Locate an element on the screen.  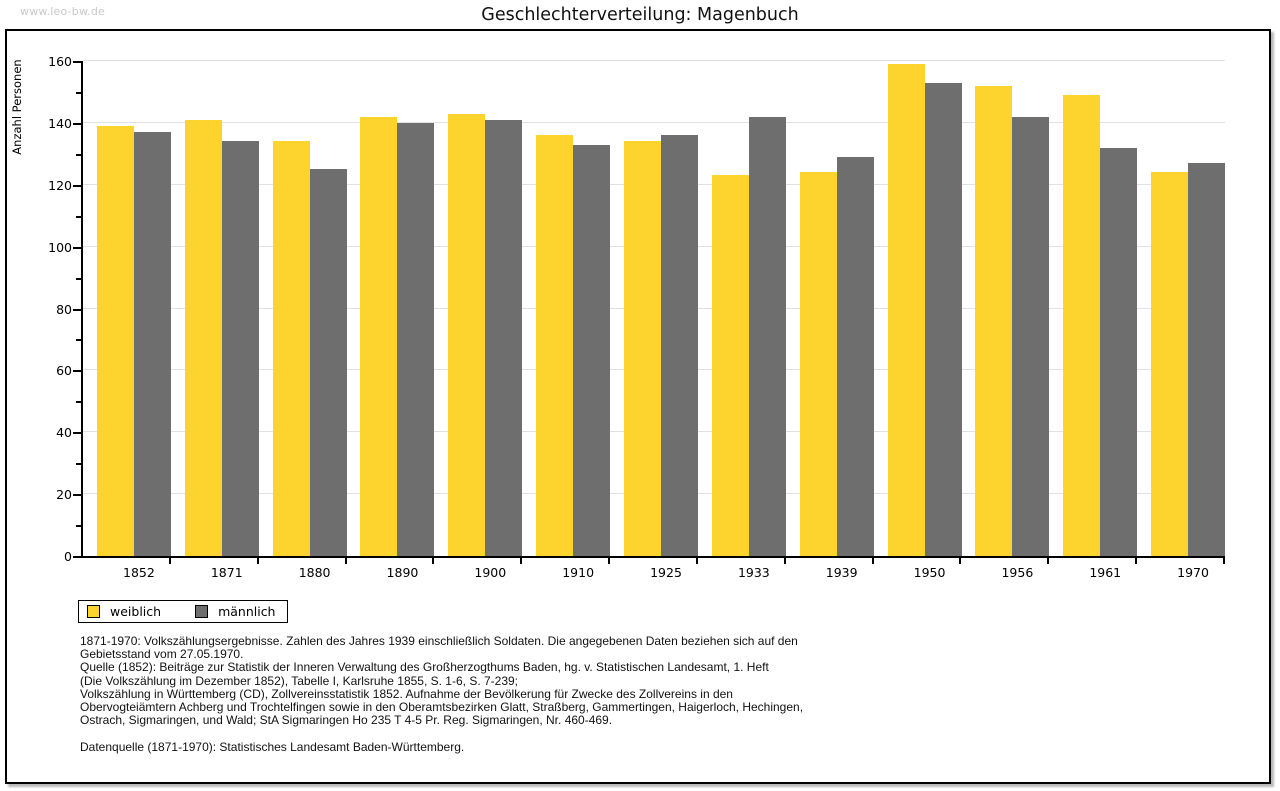
legend-label-maennlich: männlich is located at coordinates (247, 611).